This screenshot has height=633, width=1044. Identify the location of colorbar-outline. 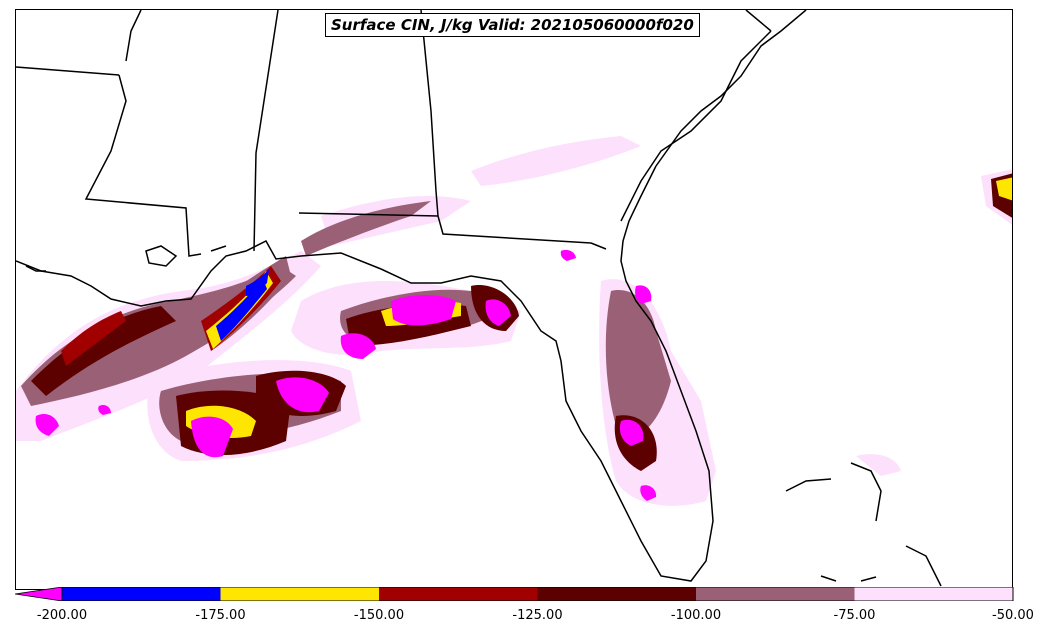
(537, 594).